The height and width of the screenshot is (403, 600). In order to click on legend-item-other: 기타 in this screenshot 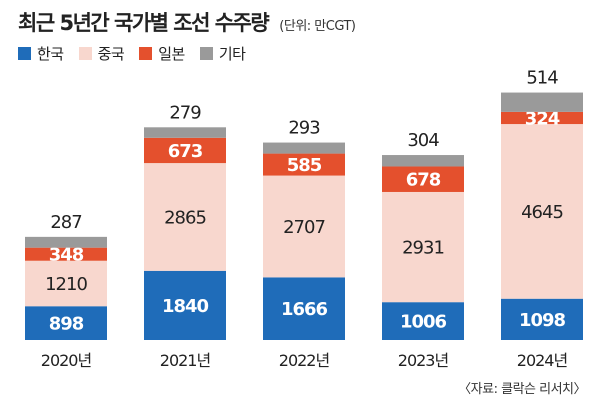, I will do `click(222, 53)`.